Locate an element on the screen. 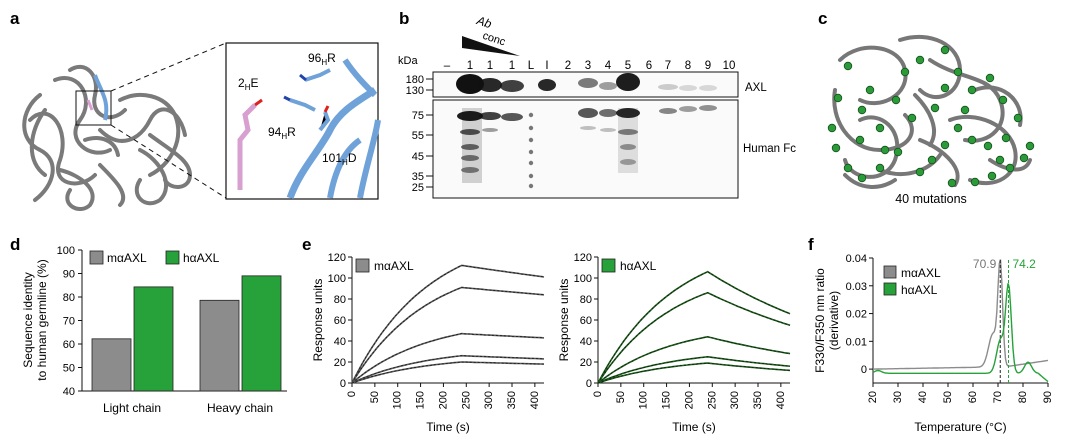  lane-label: L is located at coordinates (531, 66).